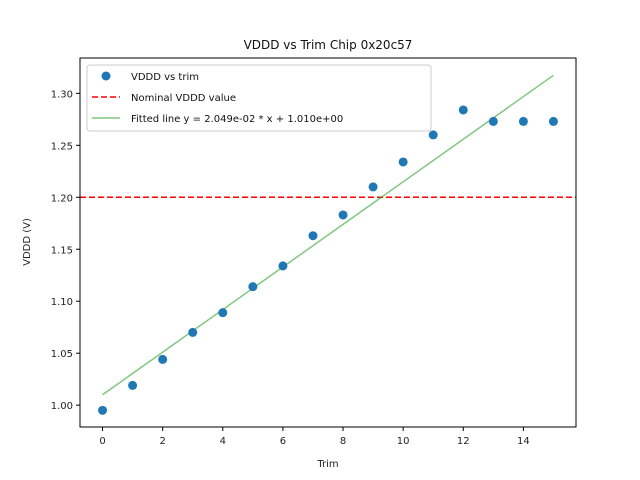  What do you see at coordinates (162, 441) in the screenshot?
I see `x-tick-label: 2` at bounding box center [162, 441].